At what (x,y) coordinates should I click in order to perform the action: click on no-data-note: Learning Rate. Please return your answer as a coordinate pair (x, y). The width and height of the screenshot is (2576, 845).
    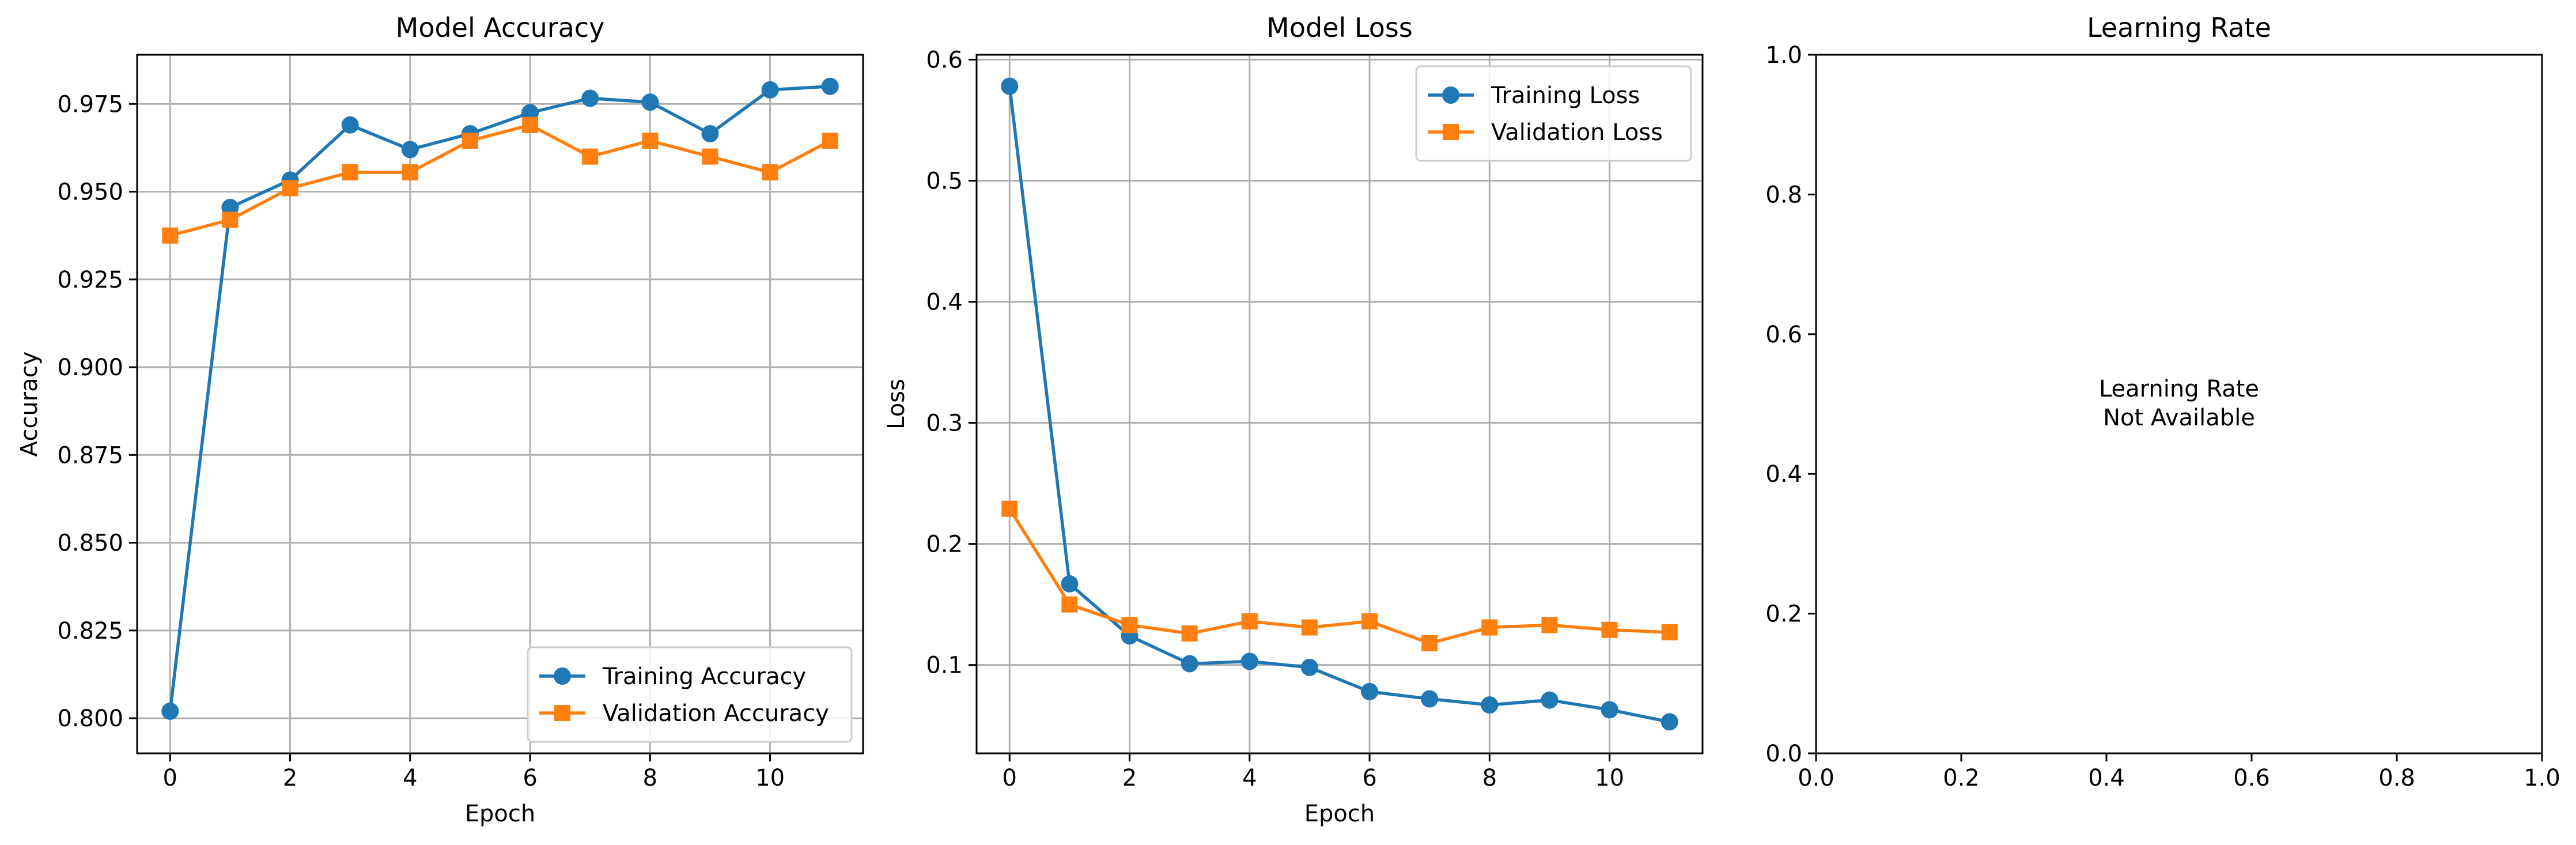
    Looking at the image, I should click on (2179, 389).